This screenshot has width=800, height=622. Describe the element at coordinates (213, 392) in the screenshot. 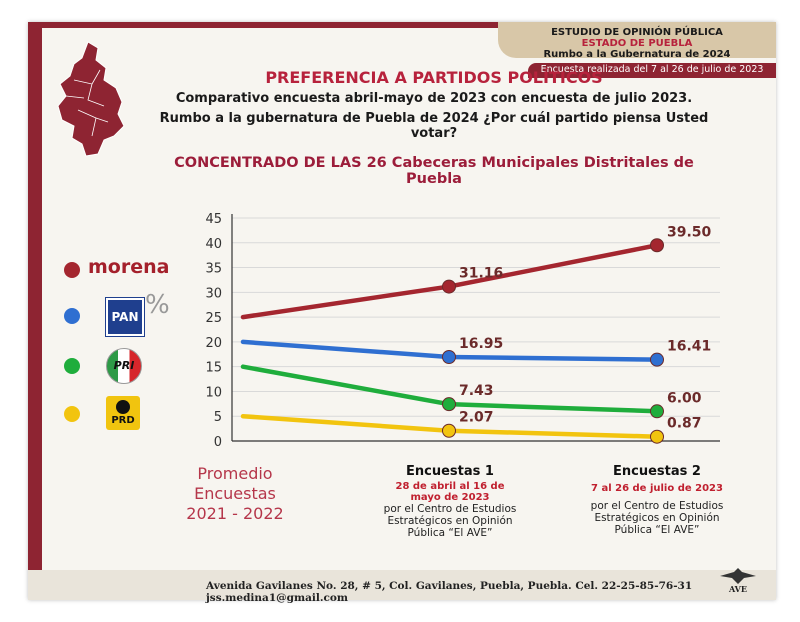

I see `y-tick-label-10: 10` at that location.